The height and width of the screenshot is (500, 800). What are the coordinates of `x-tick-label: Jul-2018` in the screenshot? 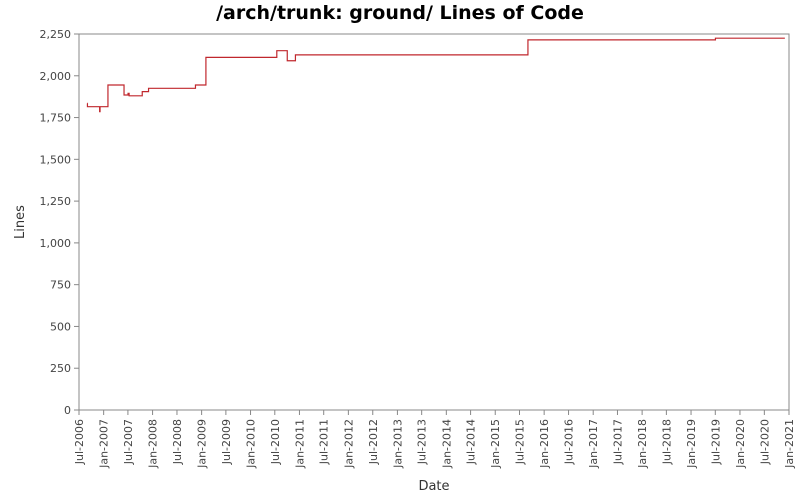 It's located at (666, 442).